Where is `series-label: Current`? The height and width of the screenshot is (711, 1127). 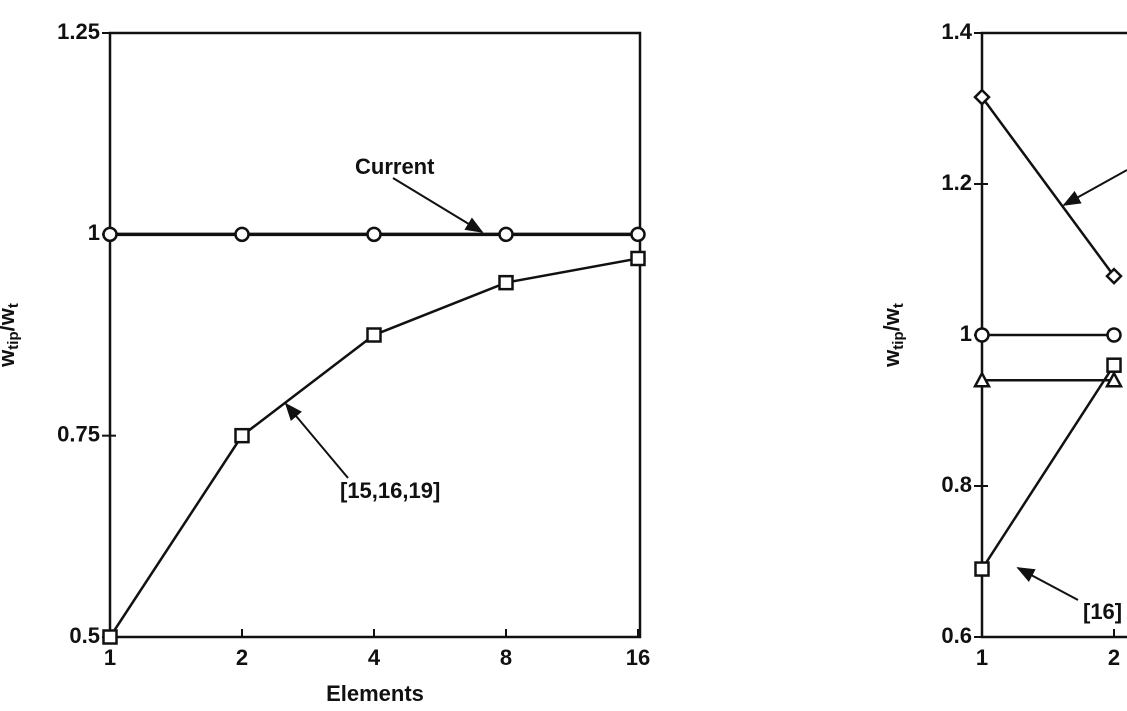
series-label: Current is located at coordinates (395, 166).